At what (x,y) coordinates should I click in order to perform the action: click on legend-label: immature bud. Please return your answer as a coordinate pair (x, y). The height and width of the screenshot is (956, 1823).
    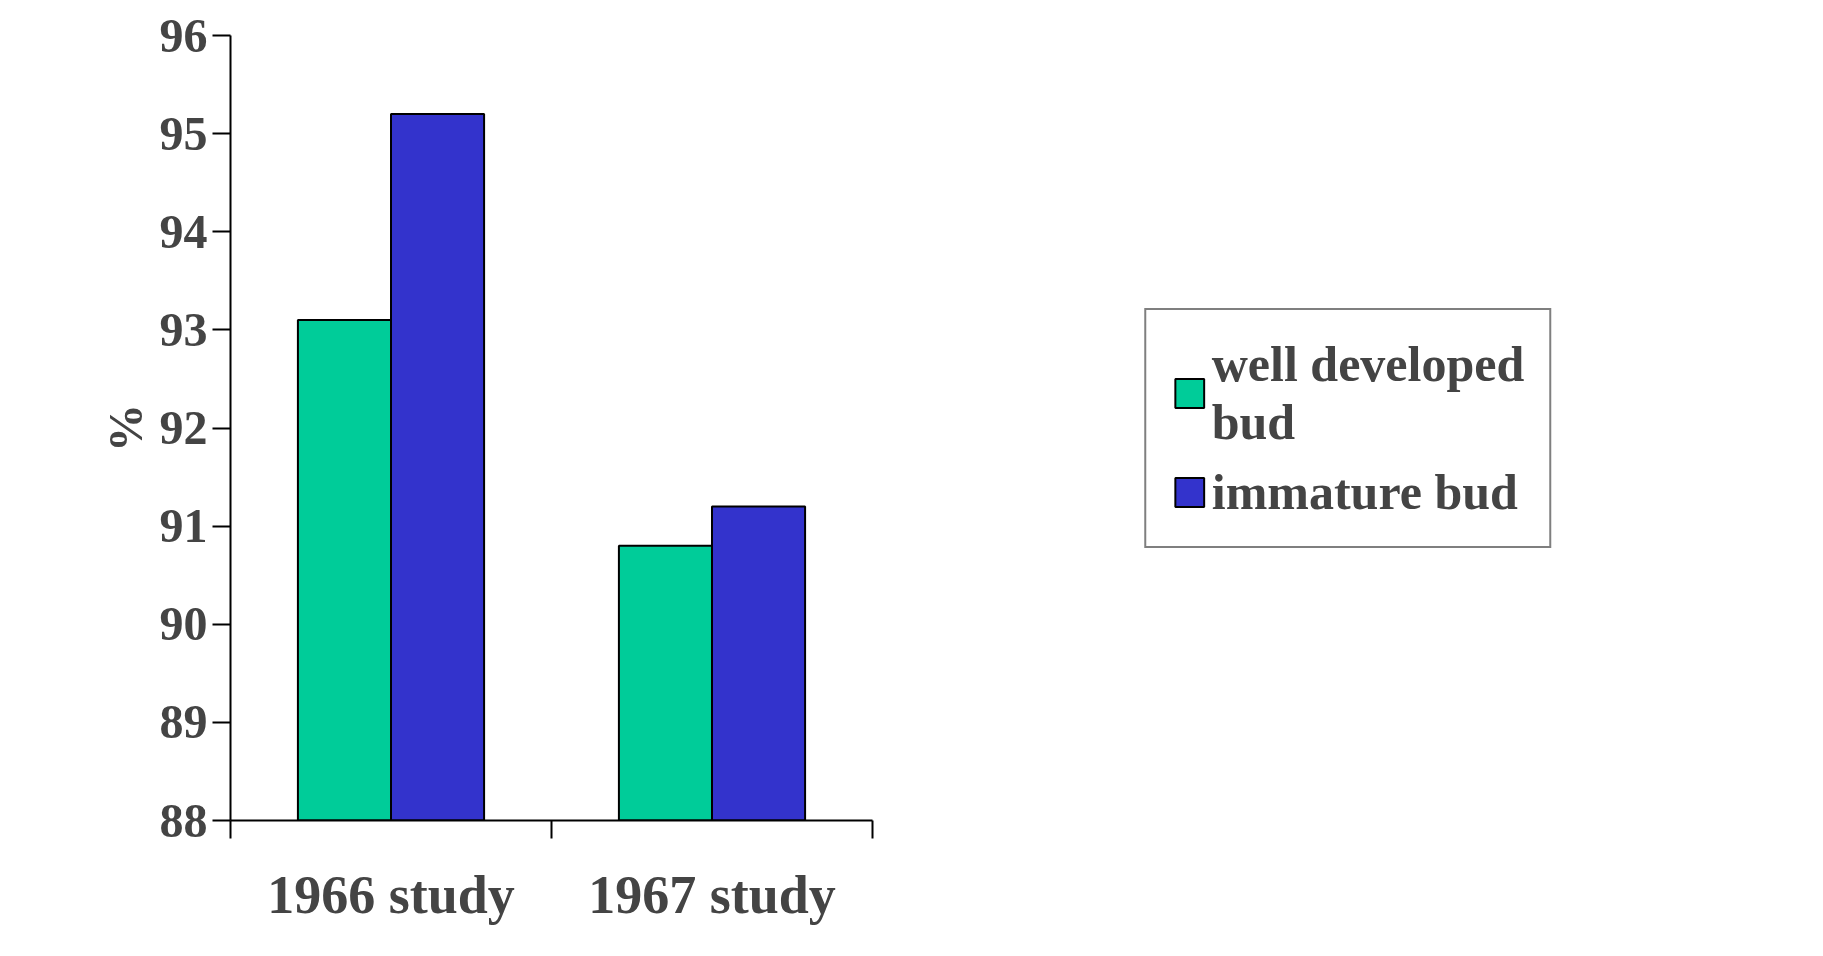
    Looking at the image, I should click on (1364, 491).